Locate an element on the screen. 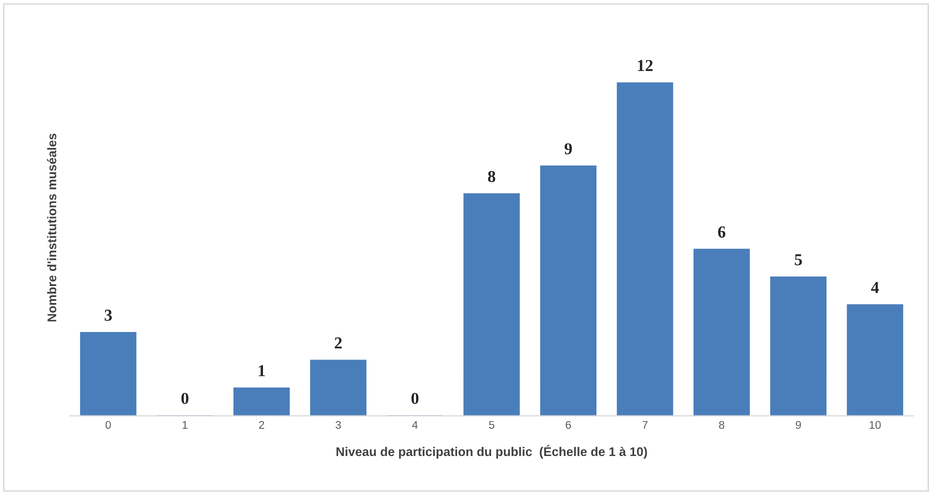 This screenshot has width=932, height=495. data-label: 8 is located at coordinates (492, 176).